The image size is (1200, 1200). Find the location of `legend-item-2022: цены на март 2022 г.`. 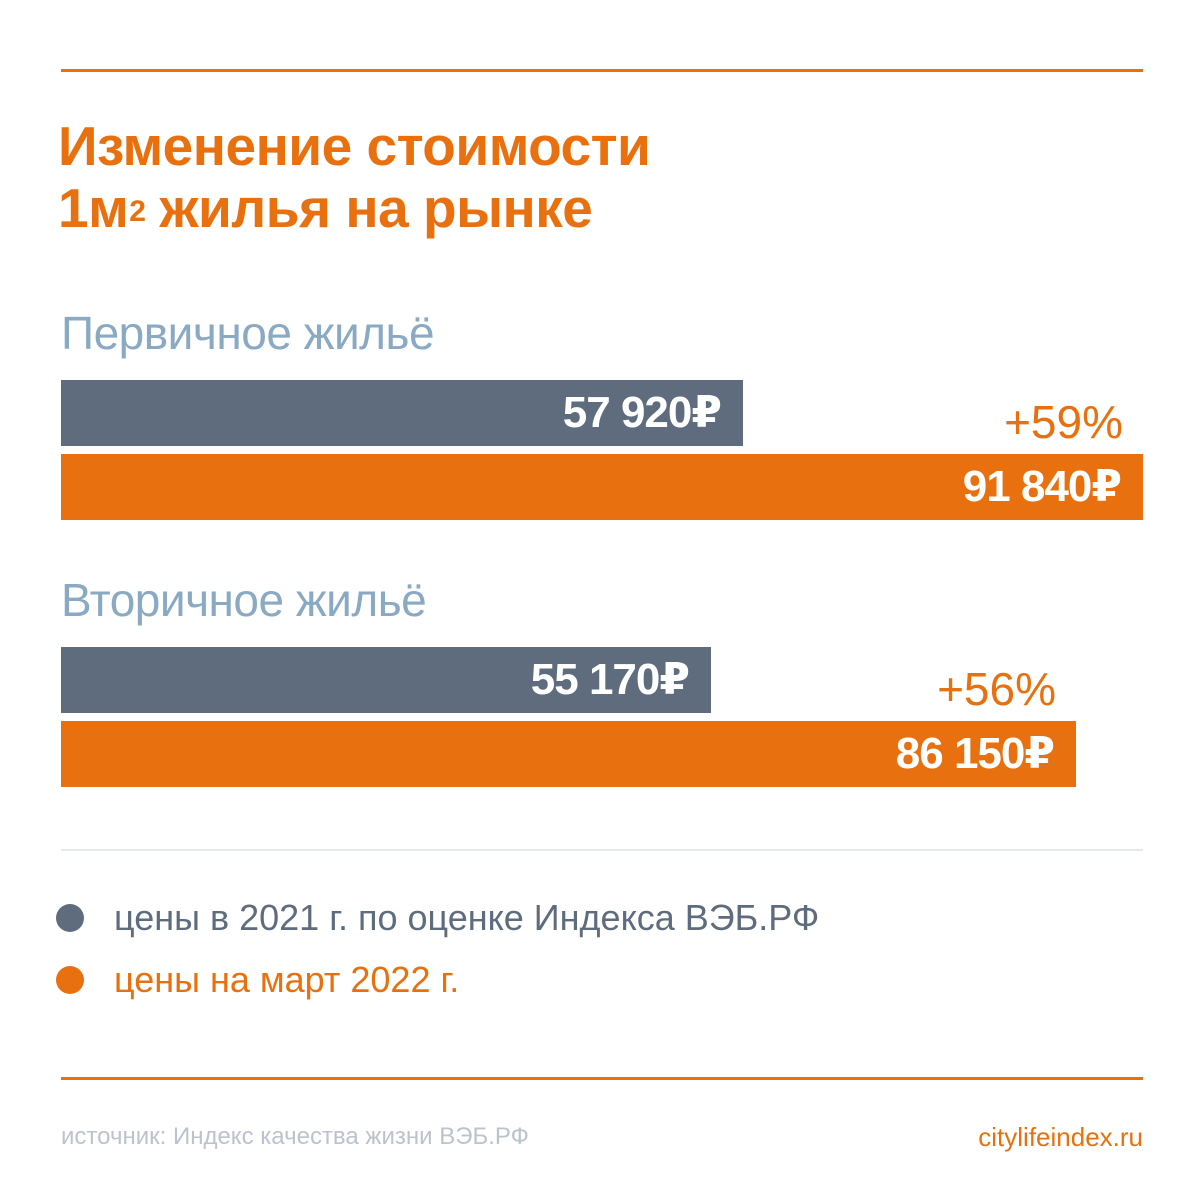

legend-item-2022: цены на март 2022 г. is located at coordinates (257, 980).